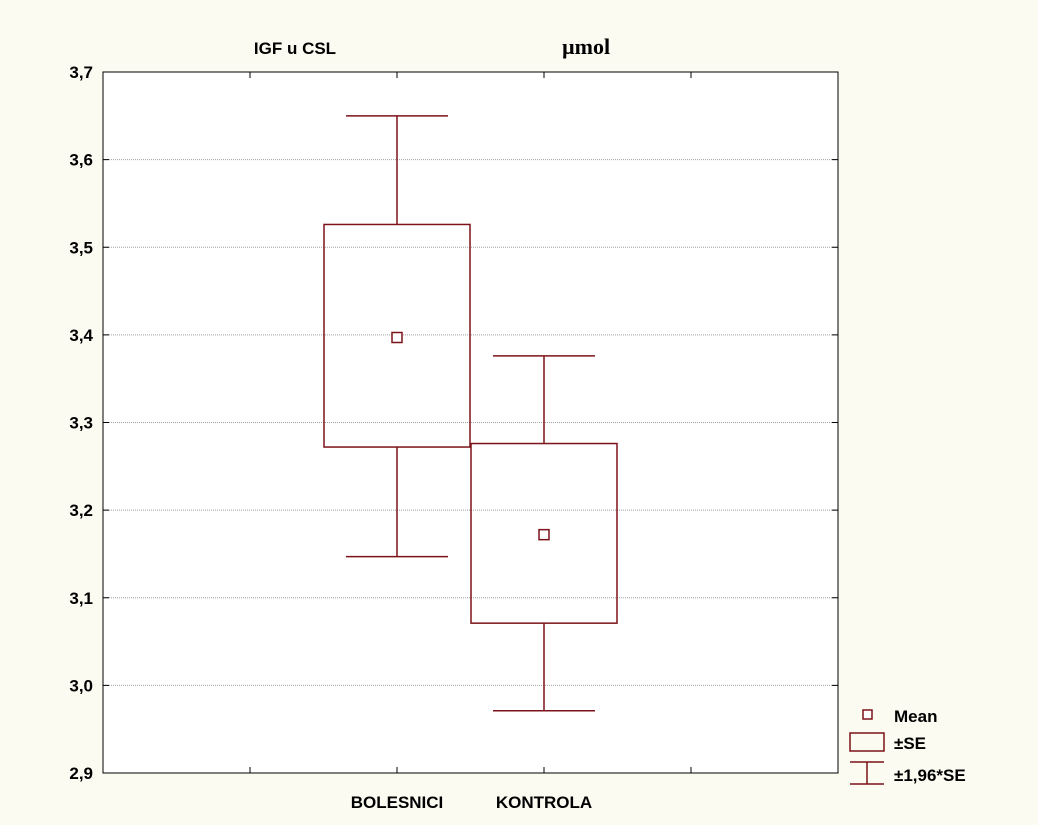  I want to click on y-tick-label: 3,6, so click(81, 160).